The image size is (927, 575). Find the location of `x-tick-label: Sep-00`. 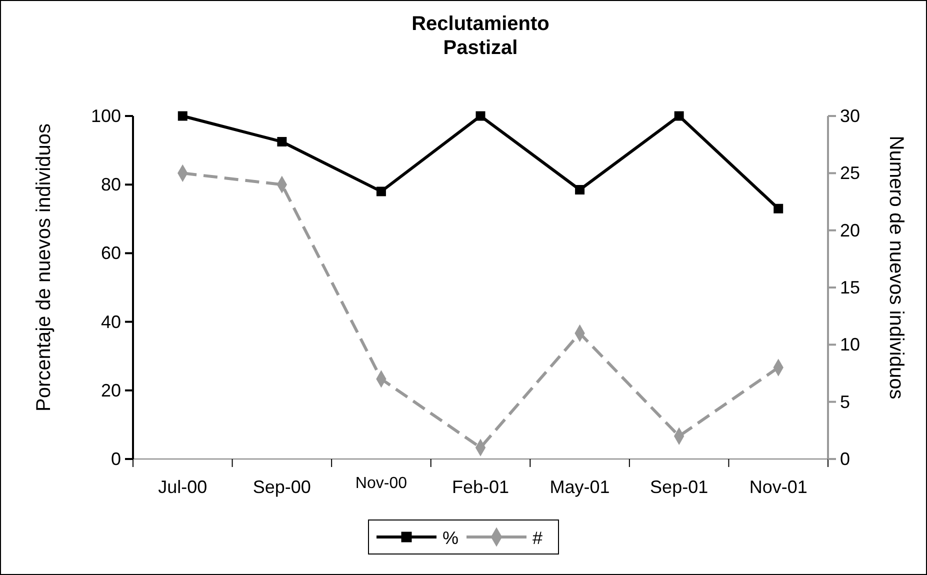

x-tick-label: Sep-00 is located at coordinates (281, 487).